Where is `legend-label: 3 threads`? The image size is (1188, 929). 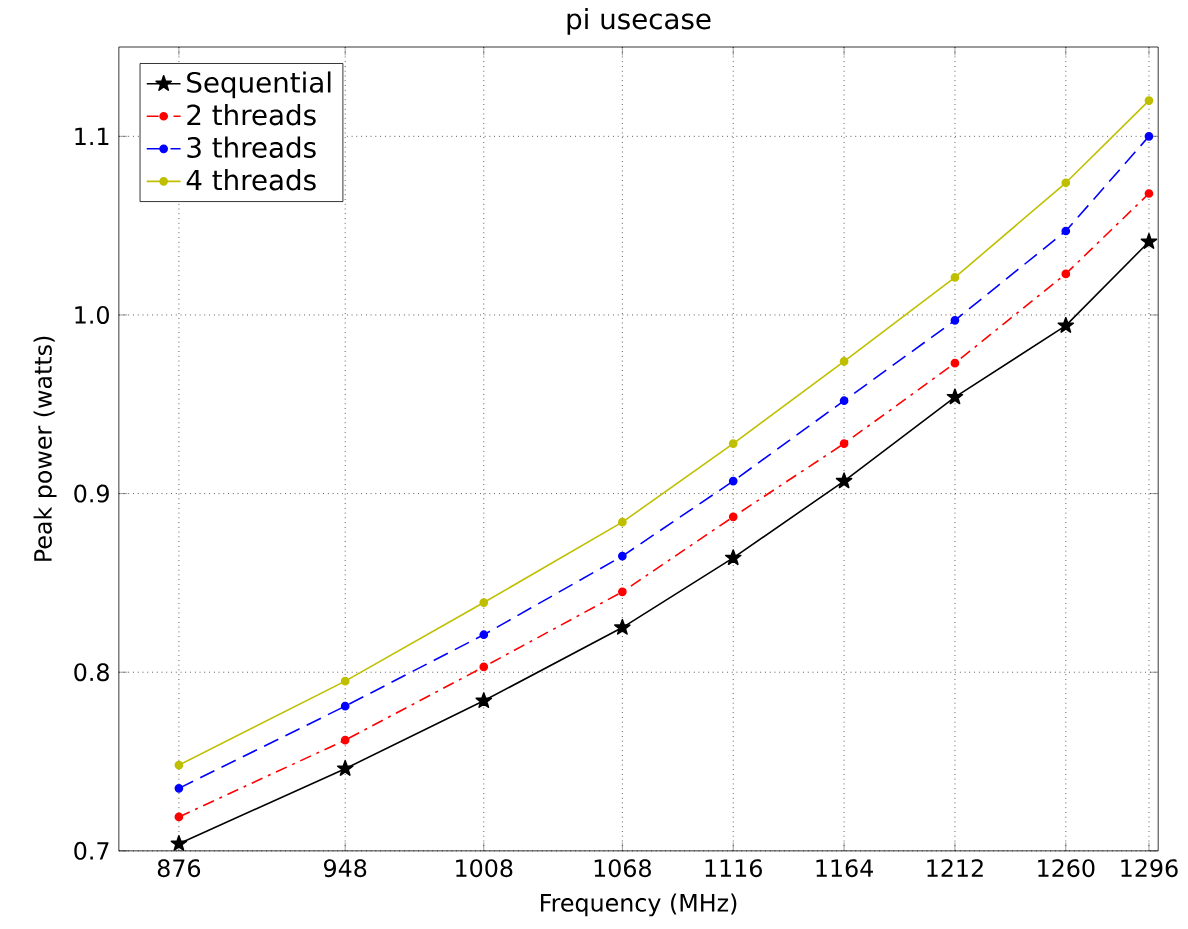
legend-label: 3 threads is located at coordinates (251, 147).